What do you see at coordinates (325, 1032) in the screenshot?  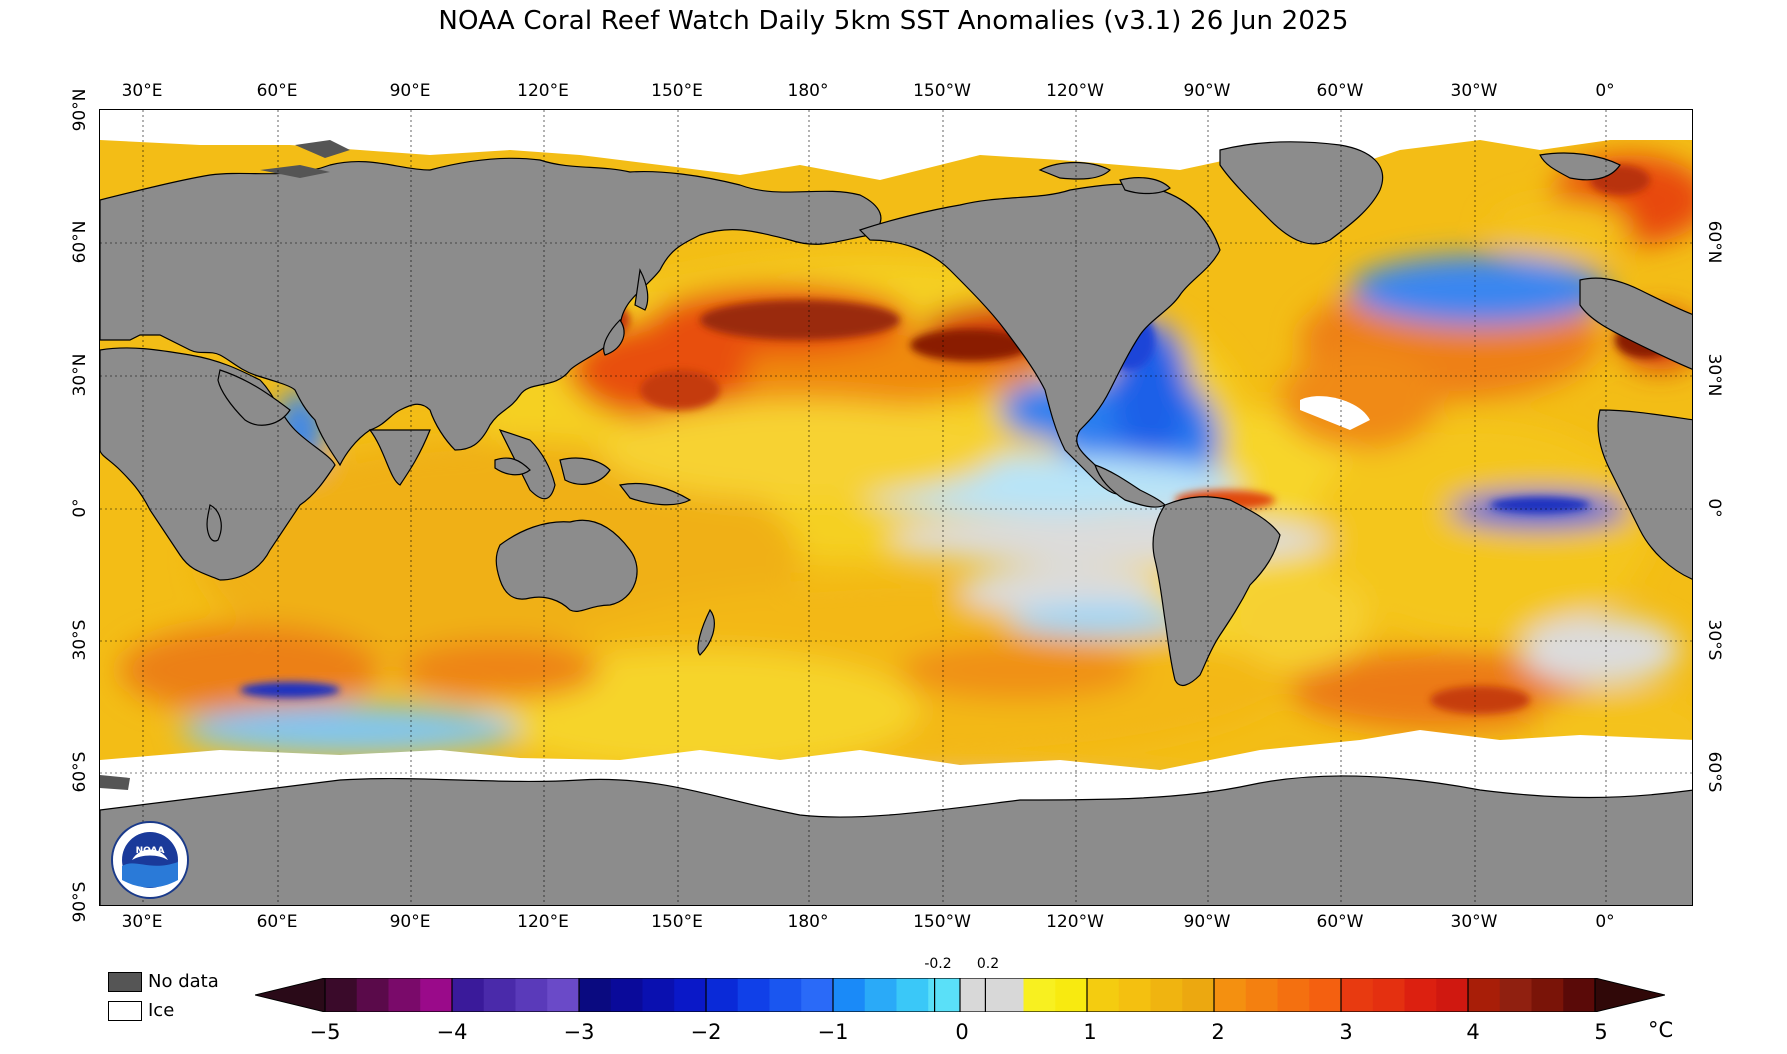 I see `colorbar-tick: −5` at bounding box center [325, 1032].